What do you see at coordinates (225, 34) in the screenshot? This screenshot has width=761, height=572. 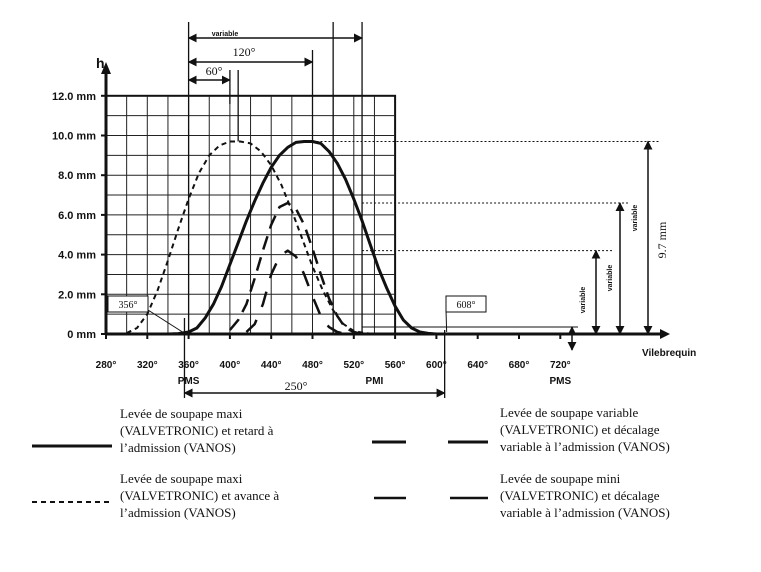 I see `dim-variable-label: variable` at bounding box center [225, 34].